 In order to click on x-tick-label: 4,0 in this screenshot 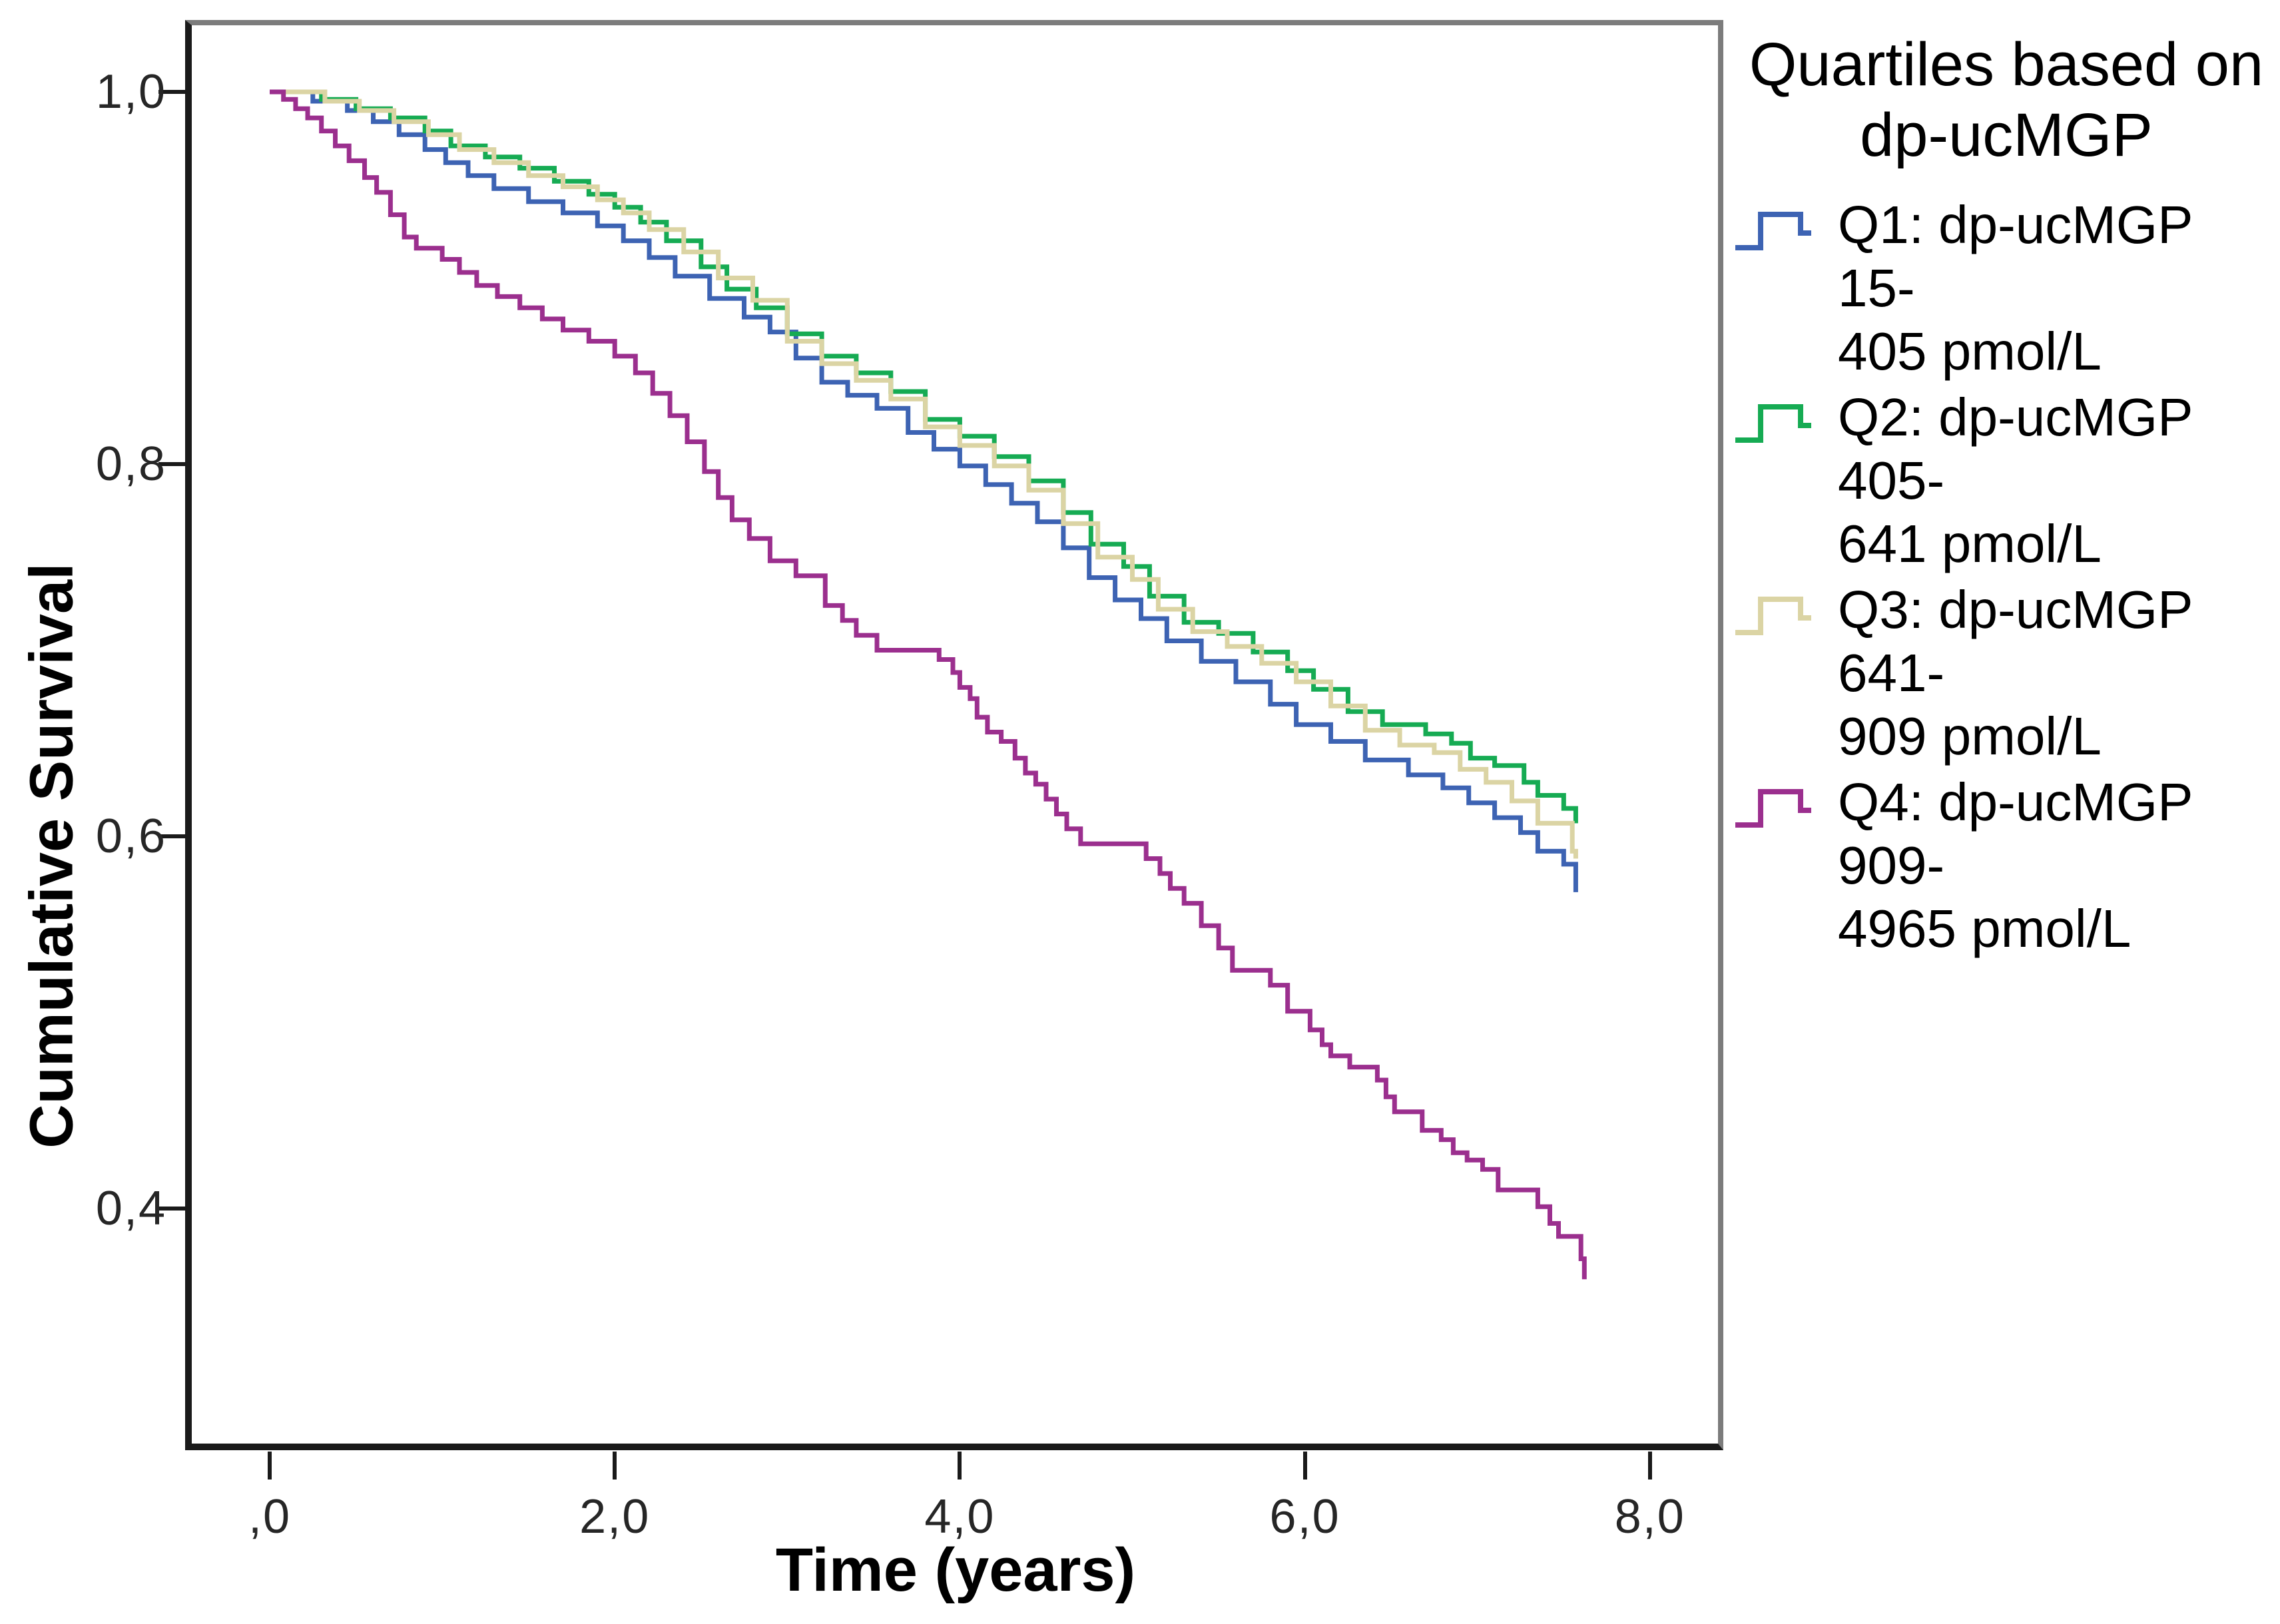, I will do `click(960, 1516)`.